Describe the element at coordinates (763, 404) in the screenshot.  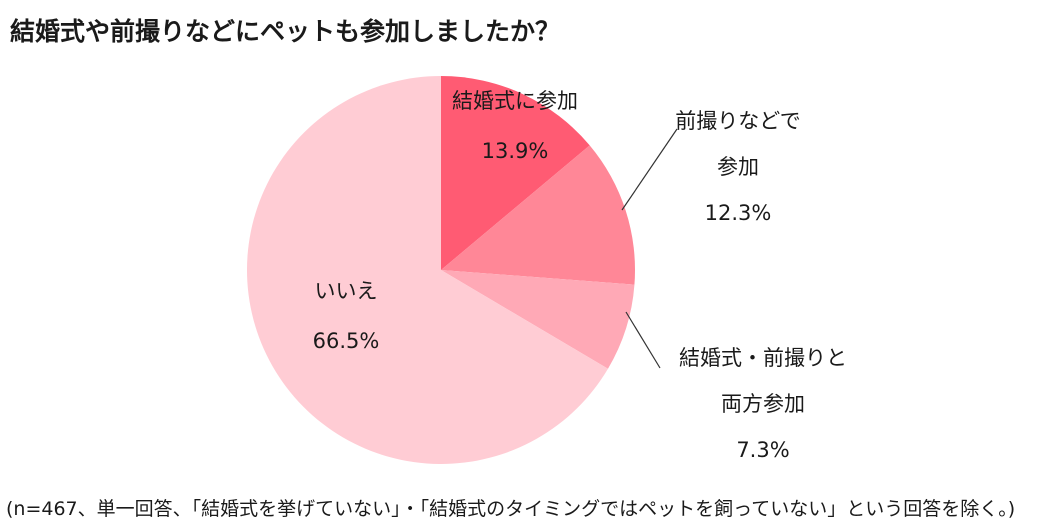
I see `slice-category-label: 両方参加` at that location.